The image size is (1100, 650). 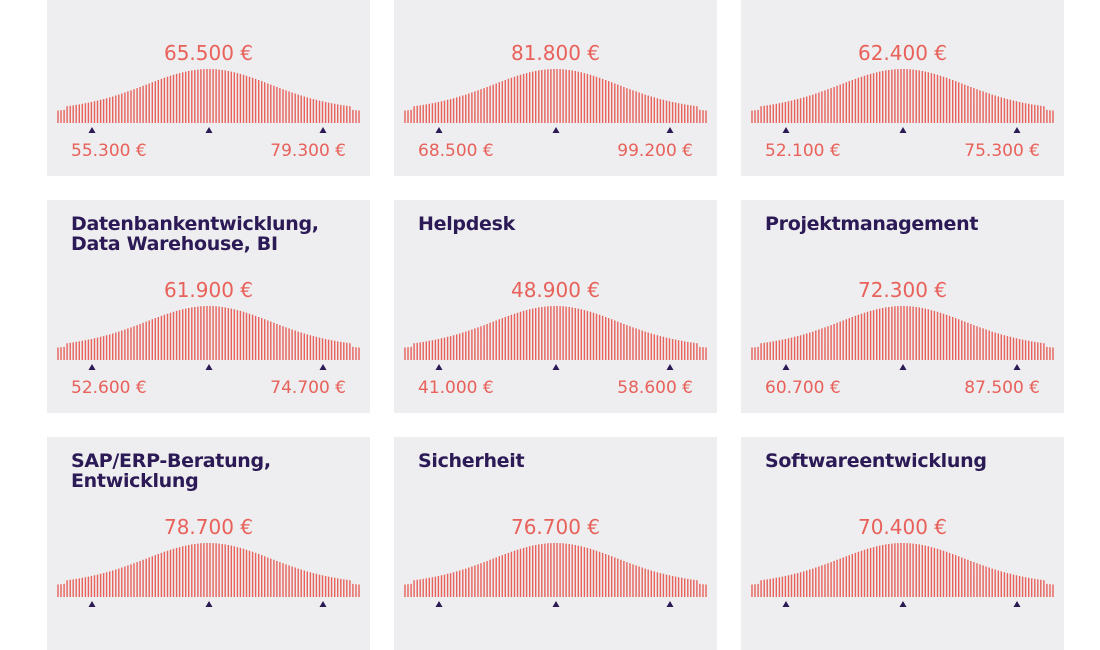 I want to click on low-salary: 55.300 €, so click(x=109, y=151).